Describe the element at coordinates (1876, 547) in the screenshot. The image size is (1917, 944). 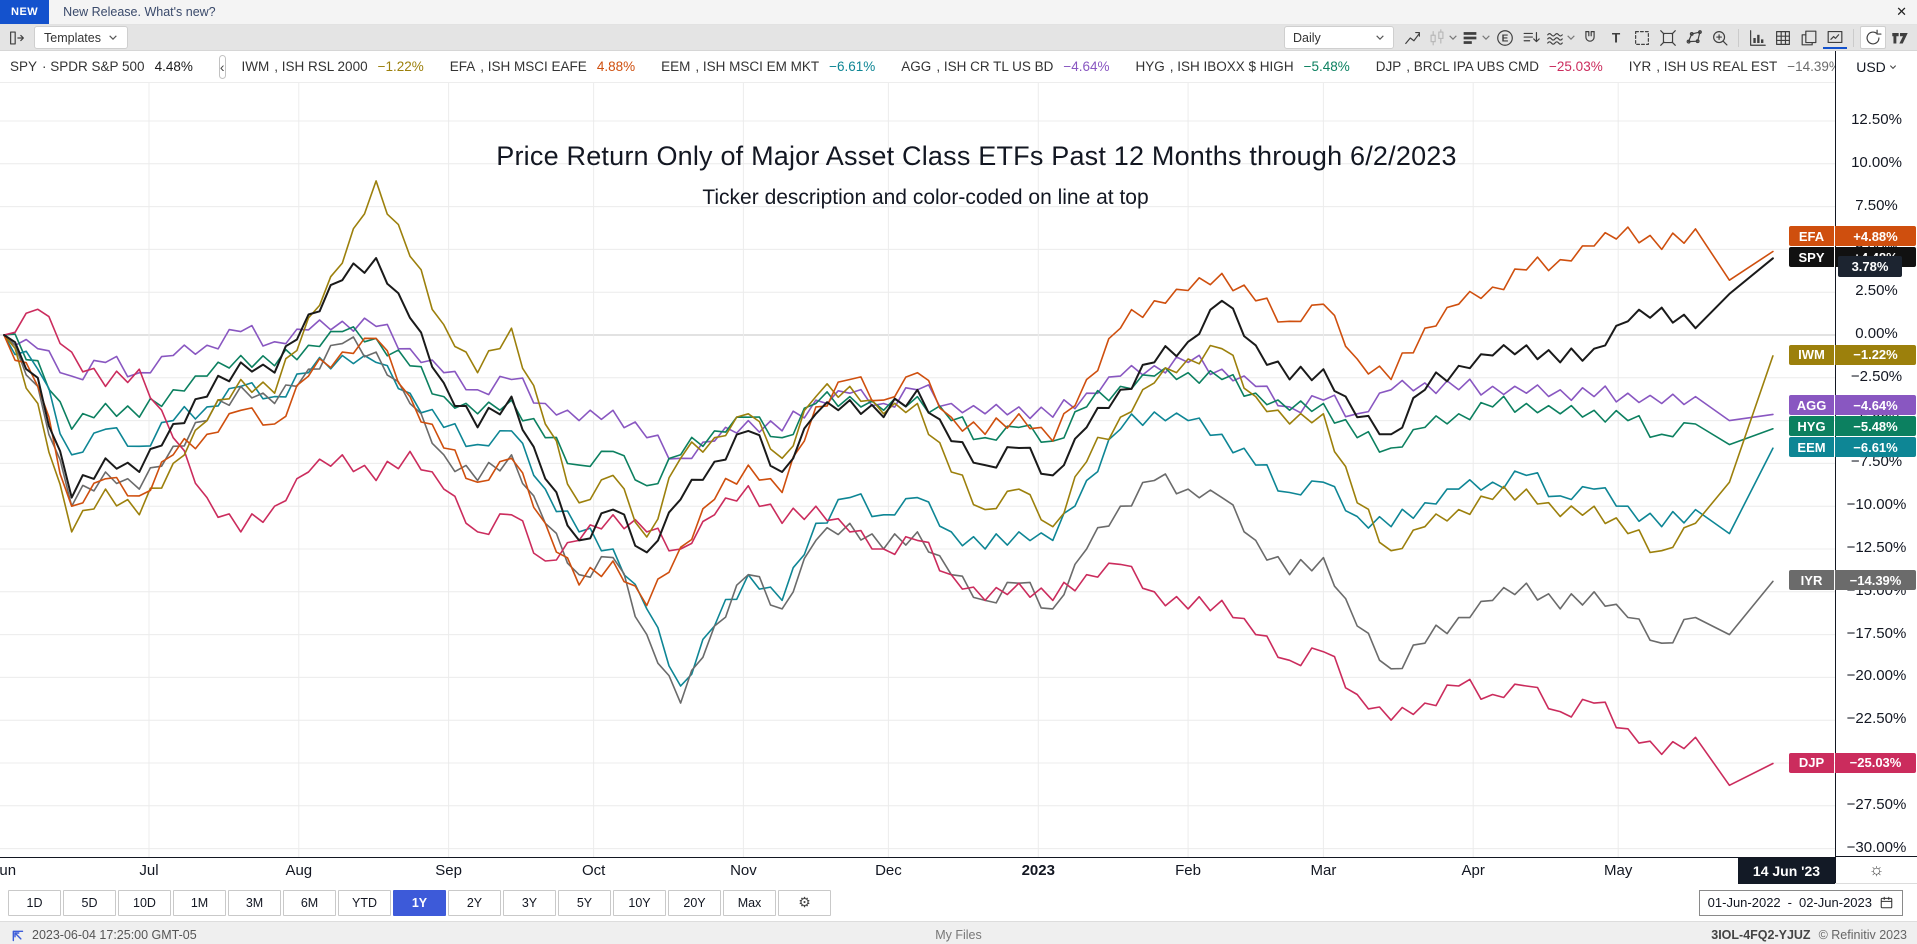
I see `price-axis-label: −12.50%` at that location.